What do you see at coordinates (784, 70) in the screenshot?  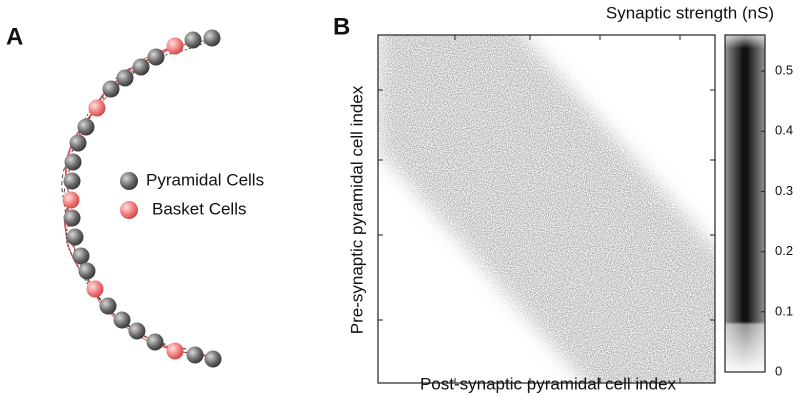 I see `colorbar-tick-label: 0.5` at bounding box center [784, 70].